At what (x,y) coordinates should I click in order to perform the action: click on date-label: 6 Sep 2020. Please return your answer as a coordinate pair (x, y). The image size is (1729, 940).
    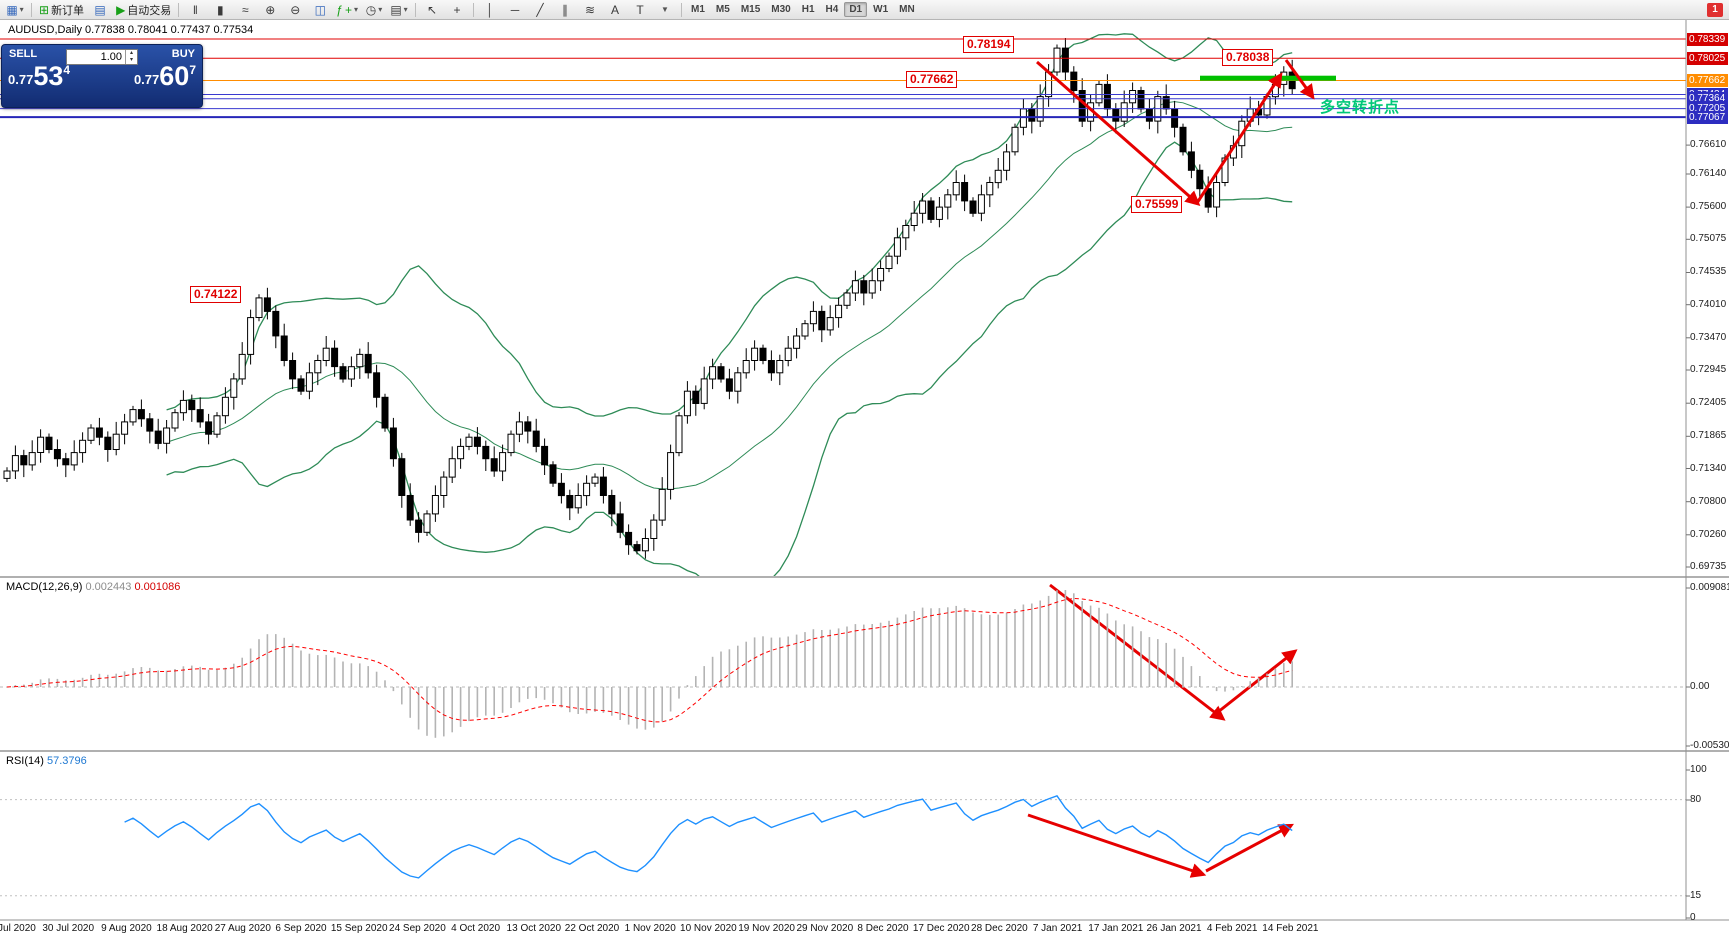
    Looking at the image, I should click on (301, 928).